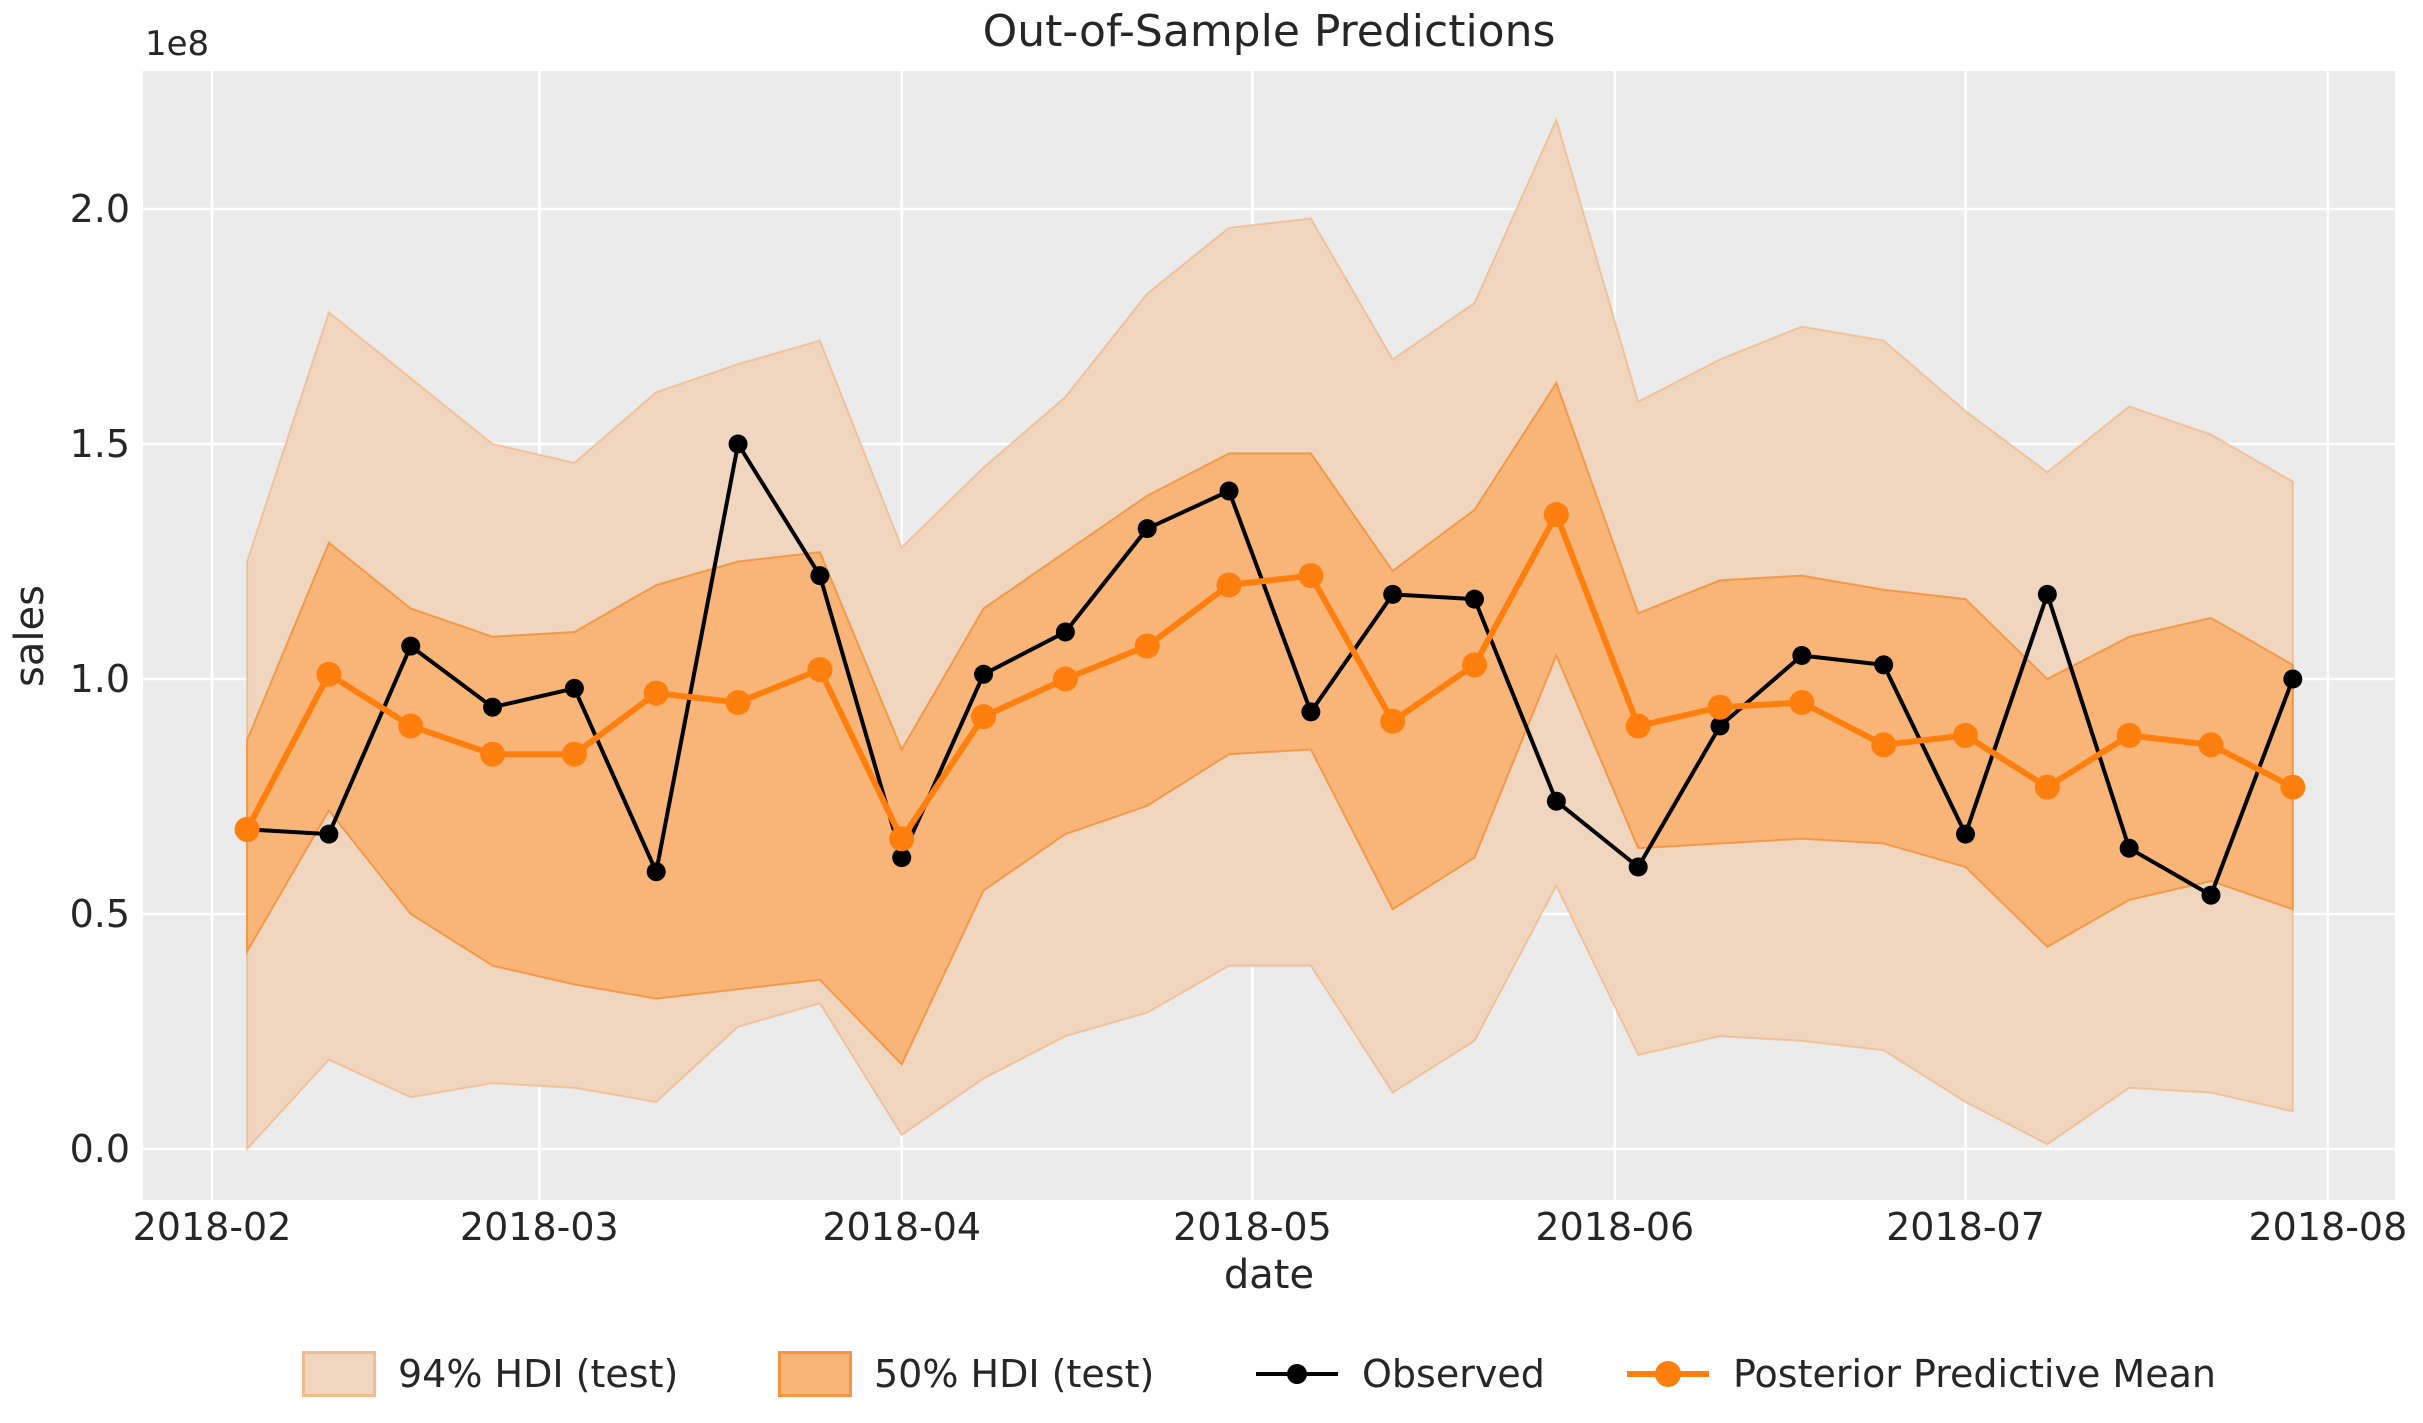 The height and width of the screenshot is (1423, 2423). I want to click on 50-hdi-swatch-icon, so click(815, 1374).